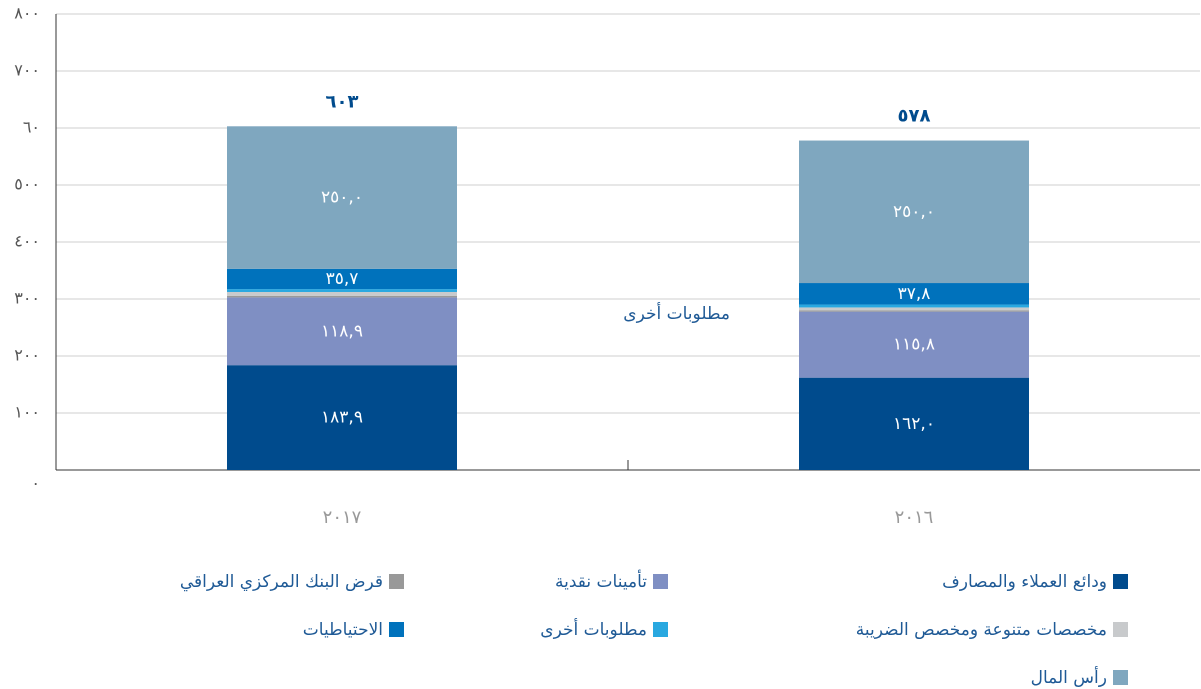 Image resolution: width=1201 pixels, height=689 pixels. What do you see at coordinates (601, 580) in the screenshot?
I see `legend-label: تأمينات نقدية` at bounding box center [601, 580].